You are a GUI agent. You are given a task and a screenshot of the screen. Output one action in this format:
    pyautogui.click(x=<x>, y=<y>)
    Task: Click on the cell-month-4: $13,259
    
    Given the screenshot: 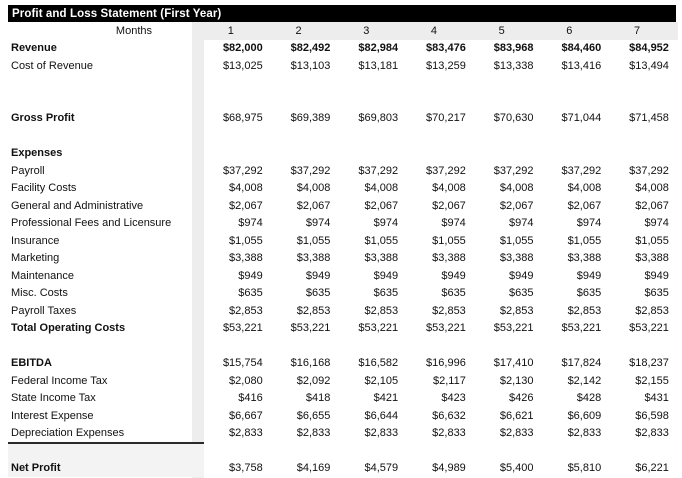 What is the action you would take?
    pyautogui.click(x=446, y=65)
    